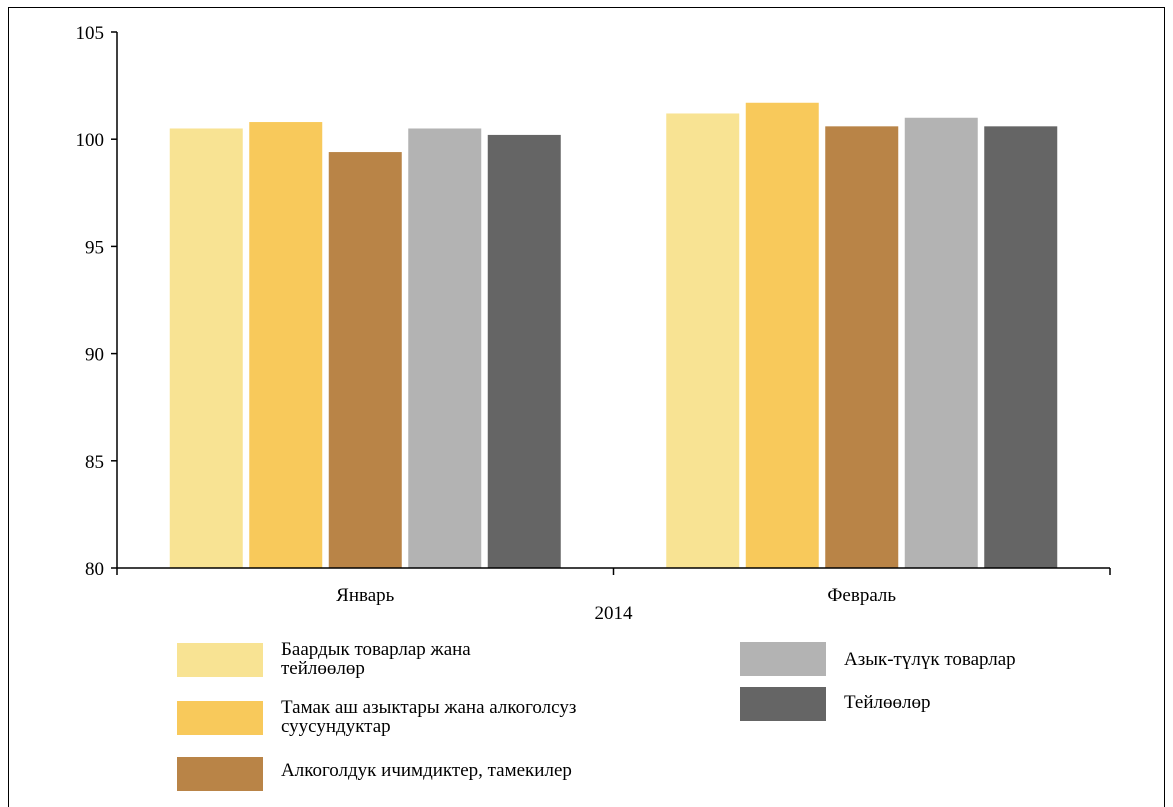  I want to click on x-tick-label: Февраль, so click(861, 595).